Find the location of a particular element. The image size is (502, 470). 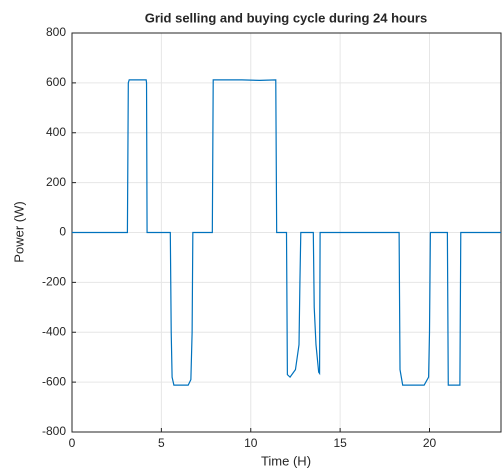

x-axis-label: Time (H) is located at coordinates (286, 460).